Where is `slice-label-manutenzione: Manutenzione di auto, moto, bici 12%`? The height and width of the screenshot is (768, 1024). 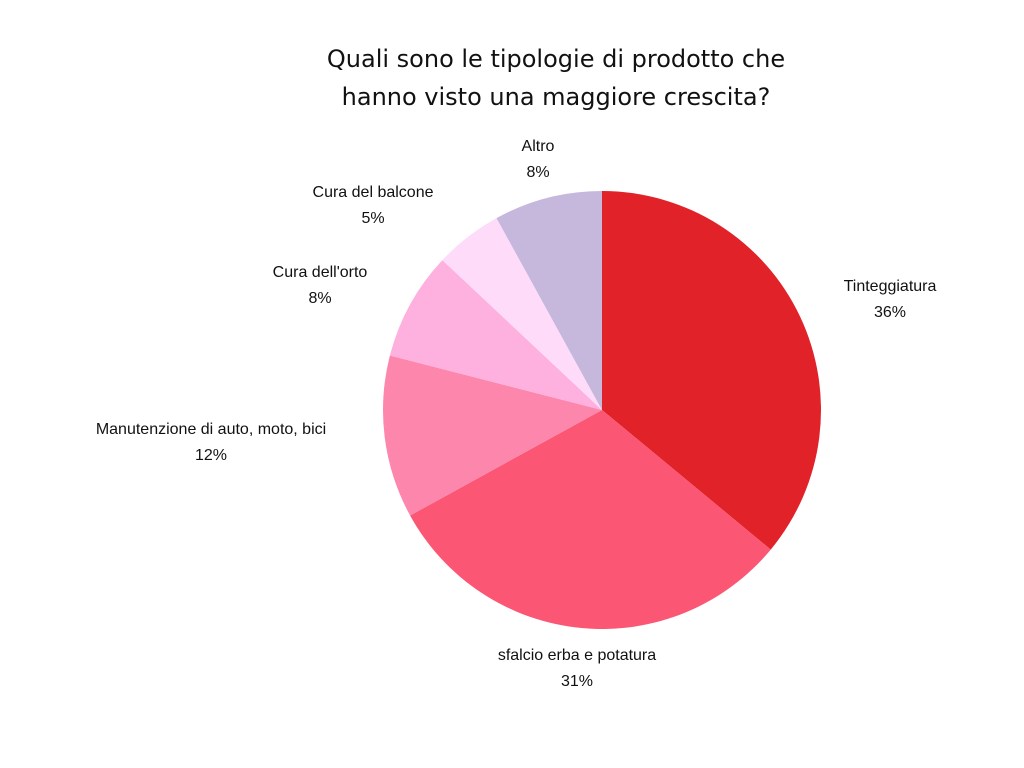
slice-label-manutenzione: Manutenzione di auto, moto, bici 12% is located at coordinates (211, 443).